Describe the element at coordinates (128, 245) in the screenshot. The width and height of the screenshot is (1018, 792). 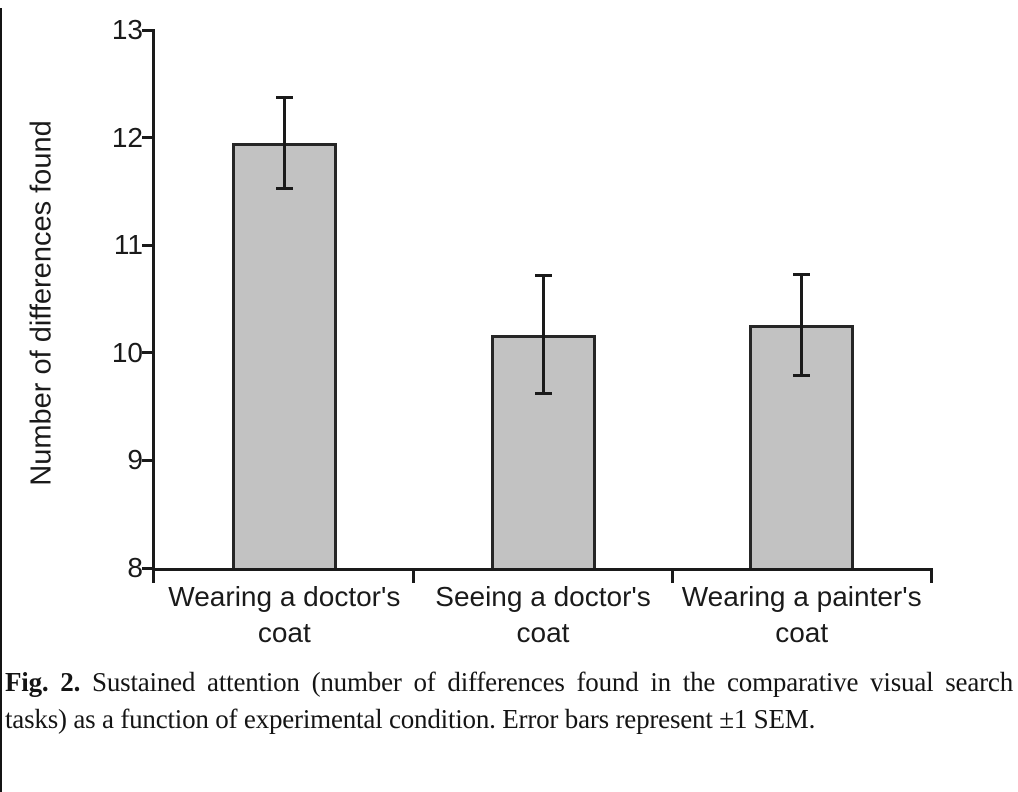
I see `y-tick-label: 11` at that location.